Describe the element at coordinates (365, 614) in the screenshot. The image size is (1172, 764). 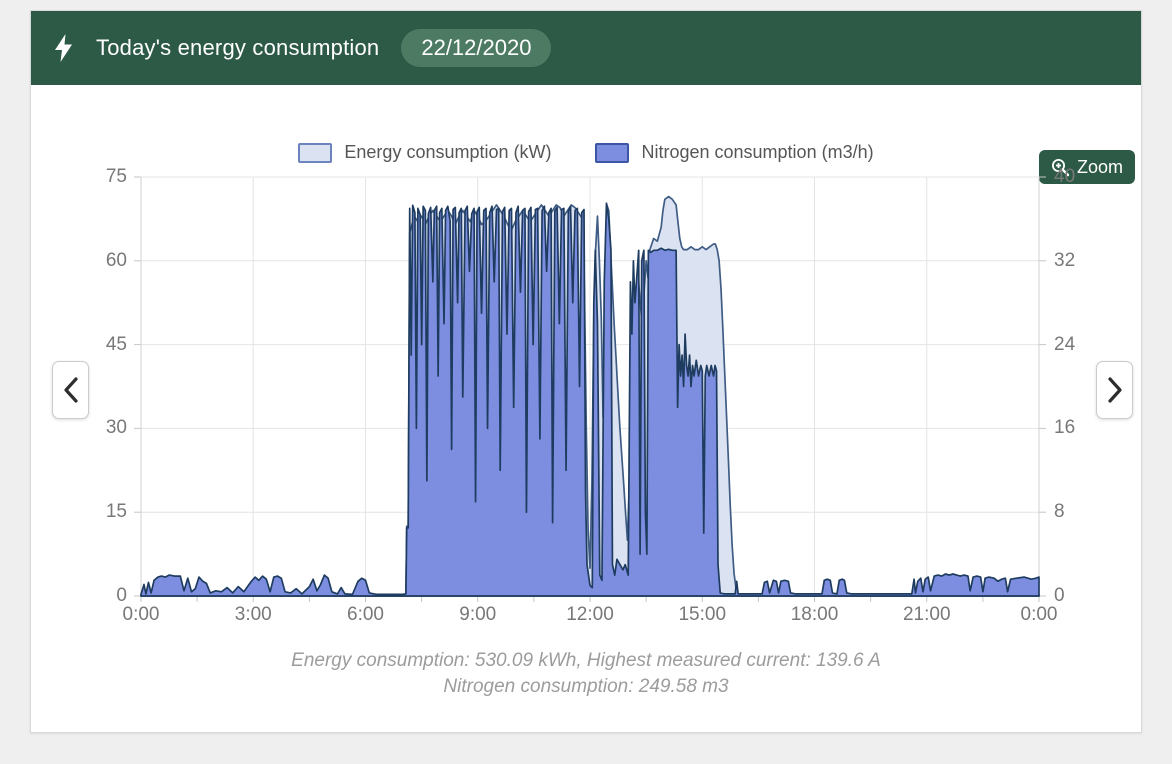
I see `axis-tick-label: 6:00` at that location.